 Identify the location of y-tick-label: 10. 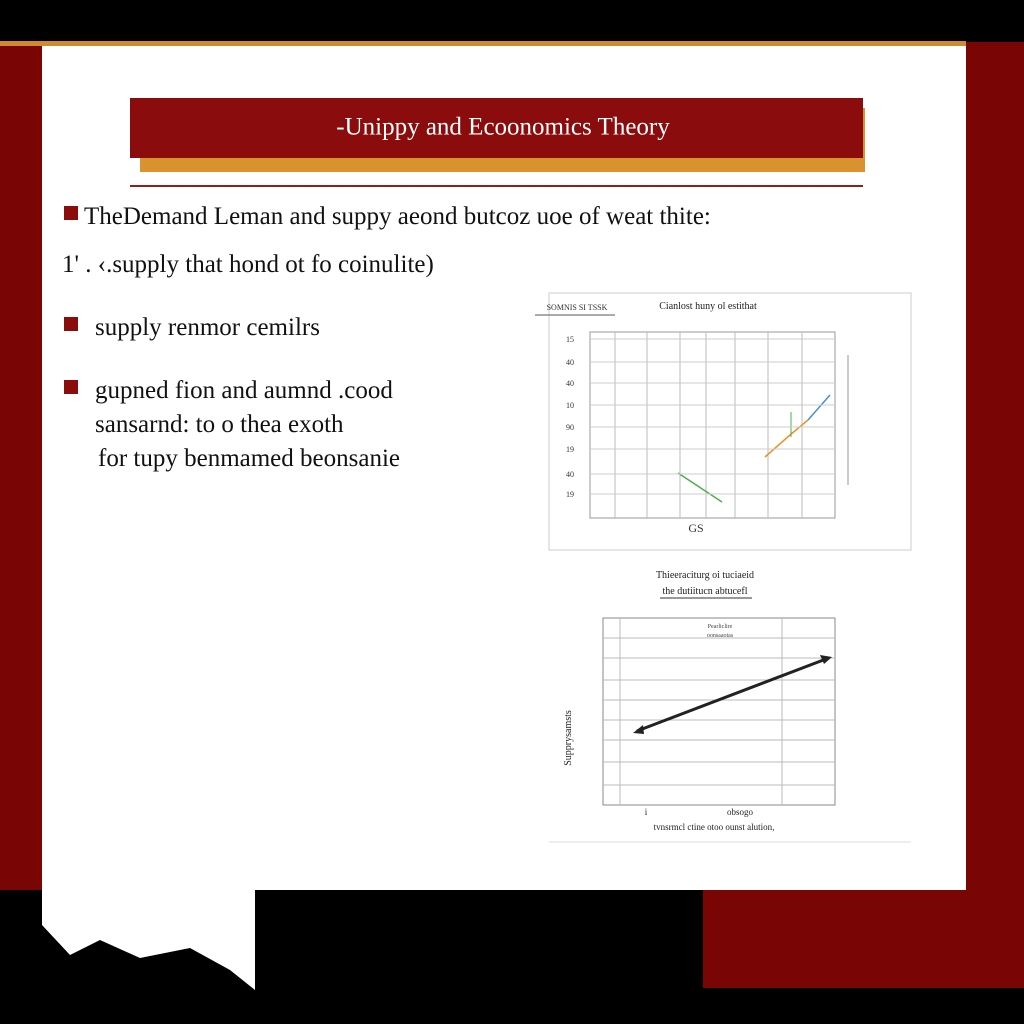
(570, 405).